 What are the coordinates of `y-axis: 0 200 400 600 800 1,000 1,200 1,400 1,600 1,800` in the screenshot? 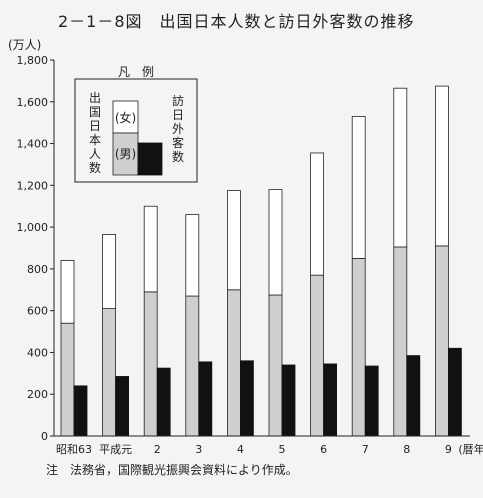 It's located at (36, 248).